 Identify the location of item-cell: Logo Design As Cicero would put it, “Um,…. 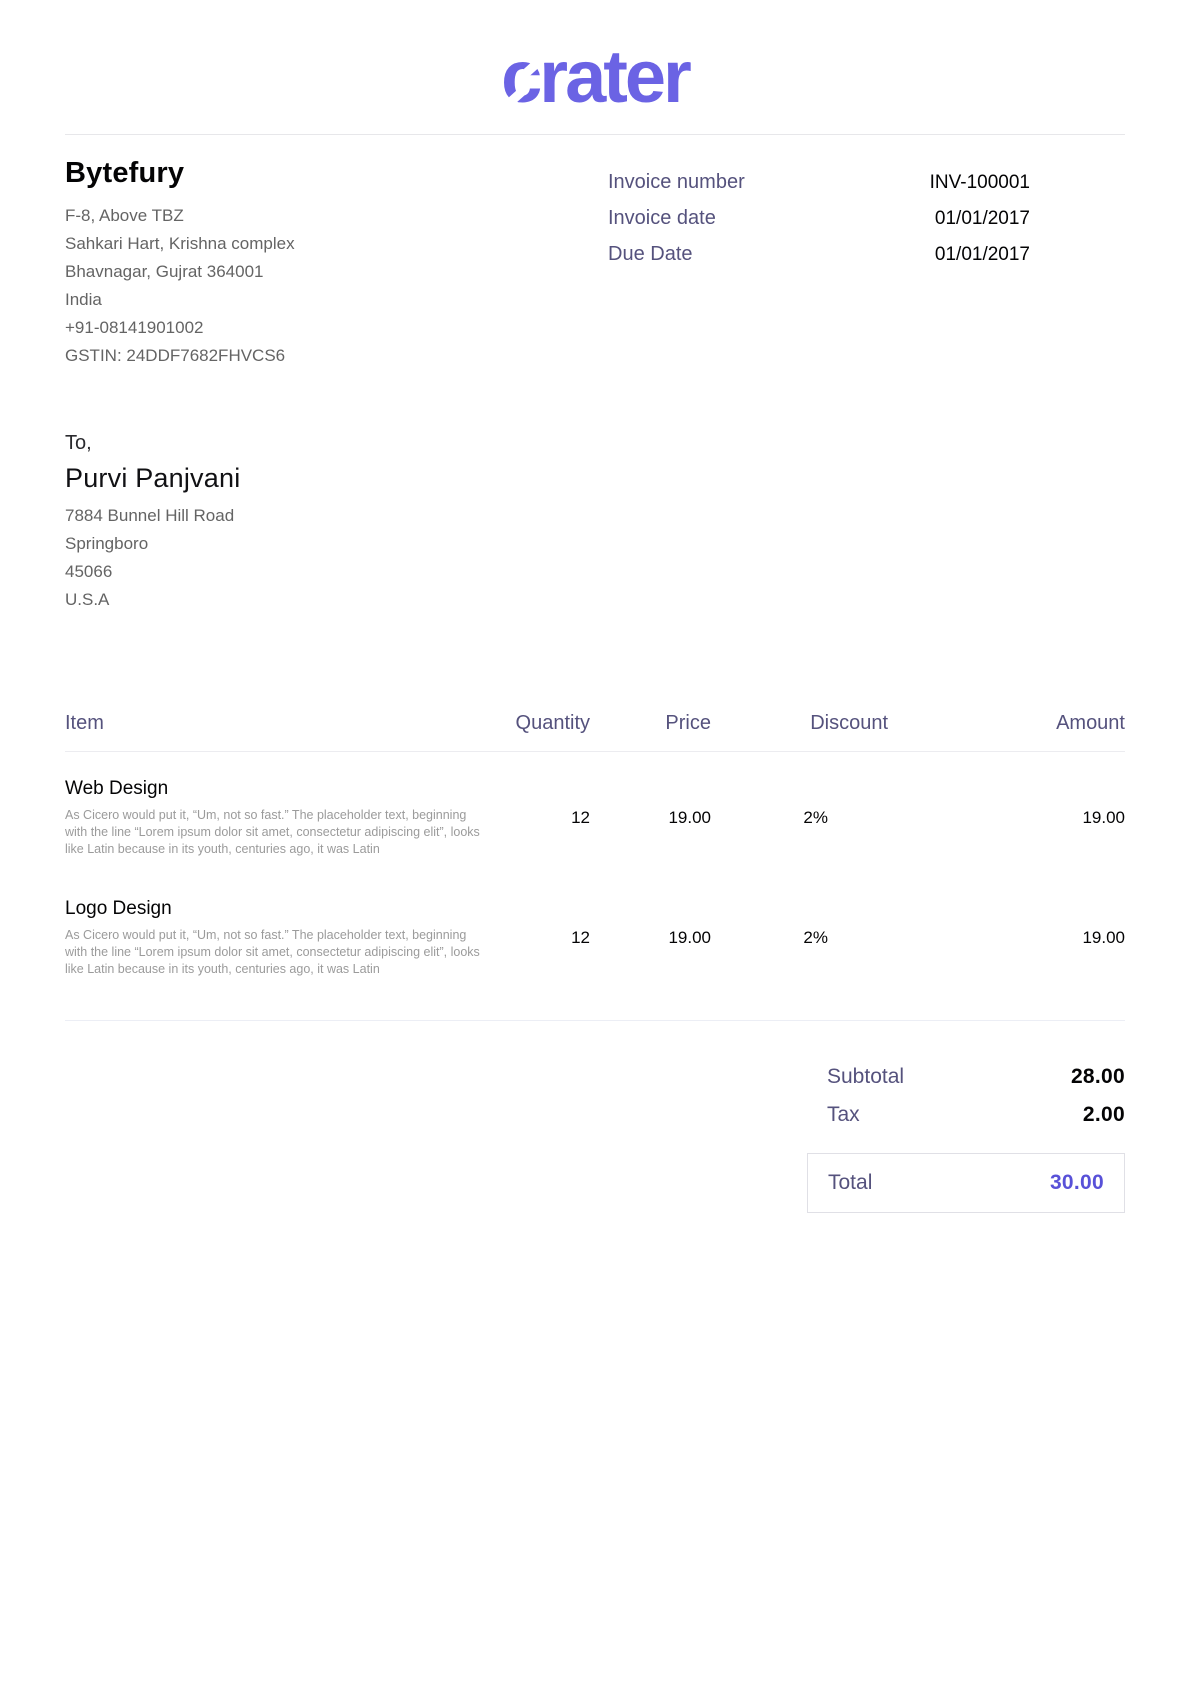
(275, 938).